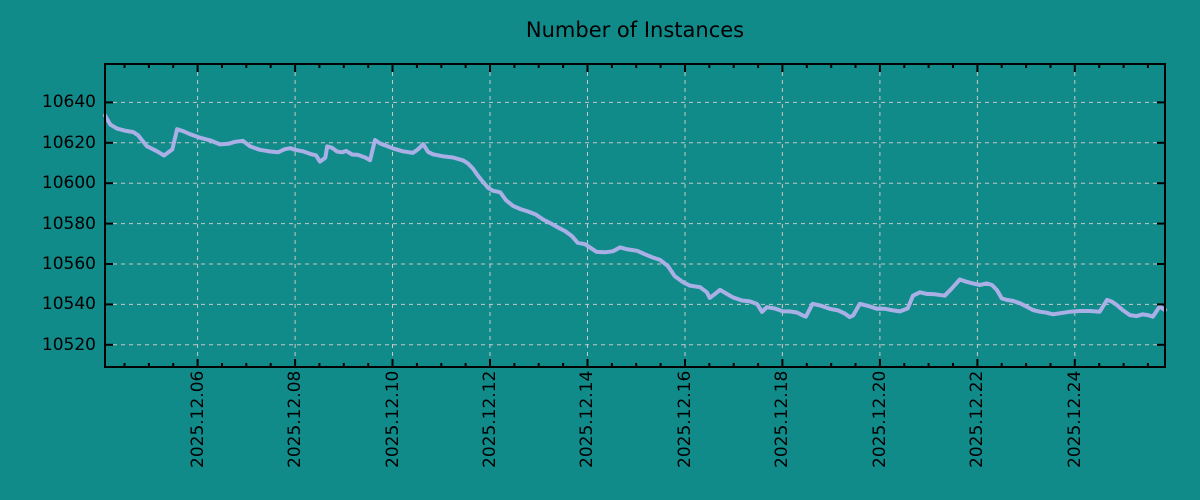 Image resolution: width=1200 pixels, height=500 pixels. I want to click on y-tick-label: 10540, so click(68, 304).